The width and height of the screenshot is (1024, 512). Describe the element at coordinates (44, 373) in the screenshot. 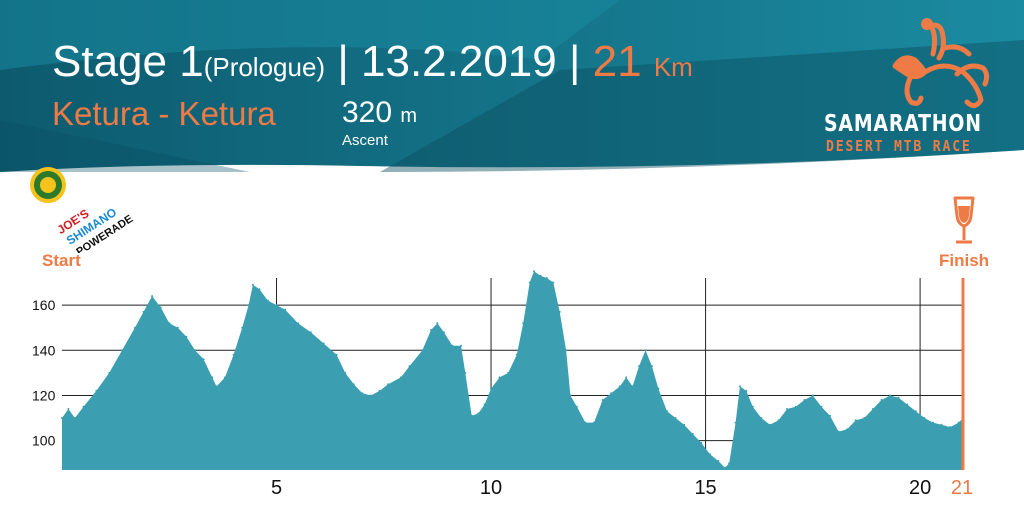

I see `y-axis-labels: 100 120 140 160` at that location.